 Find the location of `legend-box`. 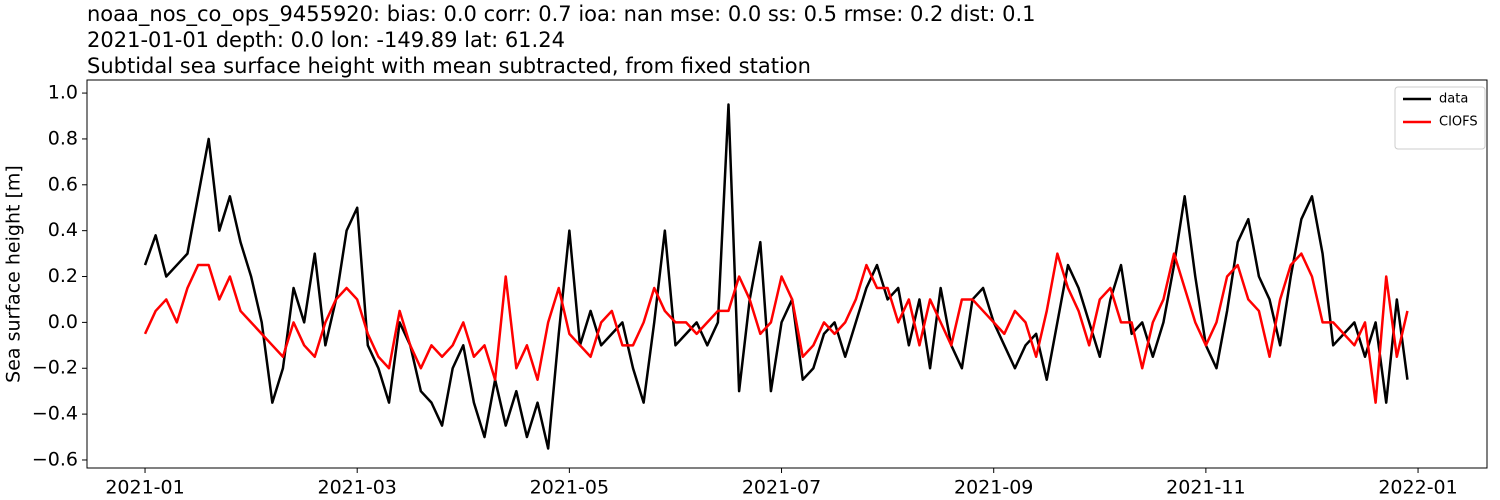

legend-box is located at coordinates (1440, 118).